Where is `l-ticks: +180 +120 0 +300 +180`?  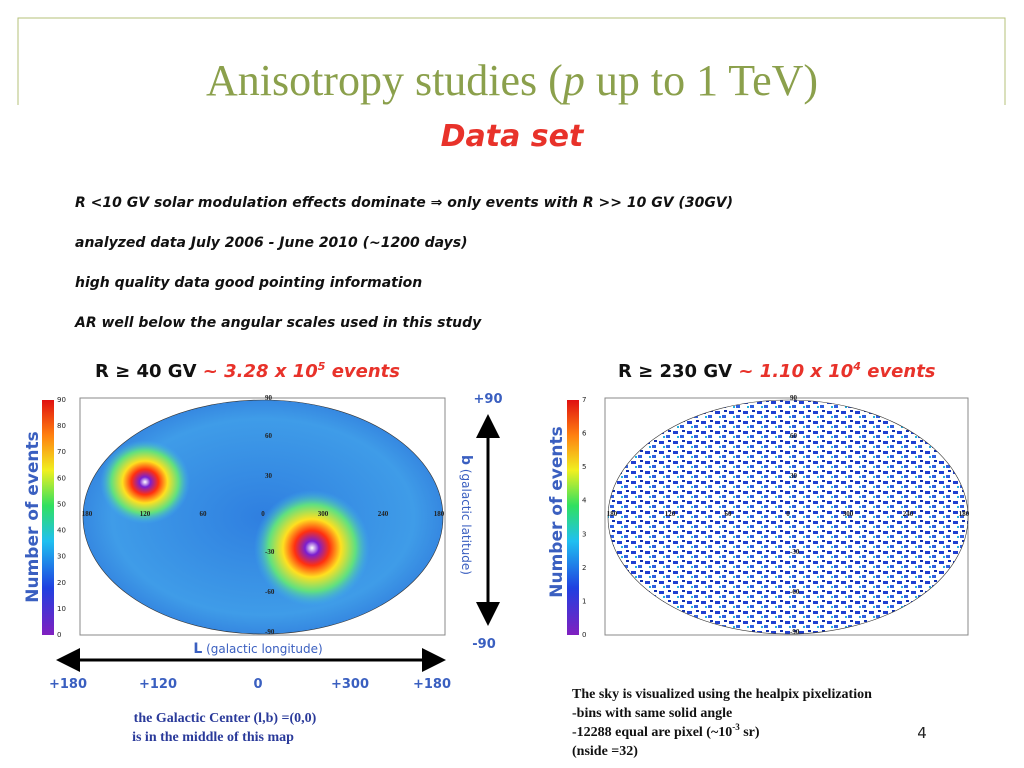
l-ticks: +180 +120 0 +300 +180 is located at coordinates (250, 684).